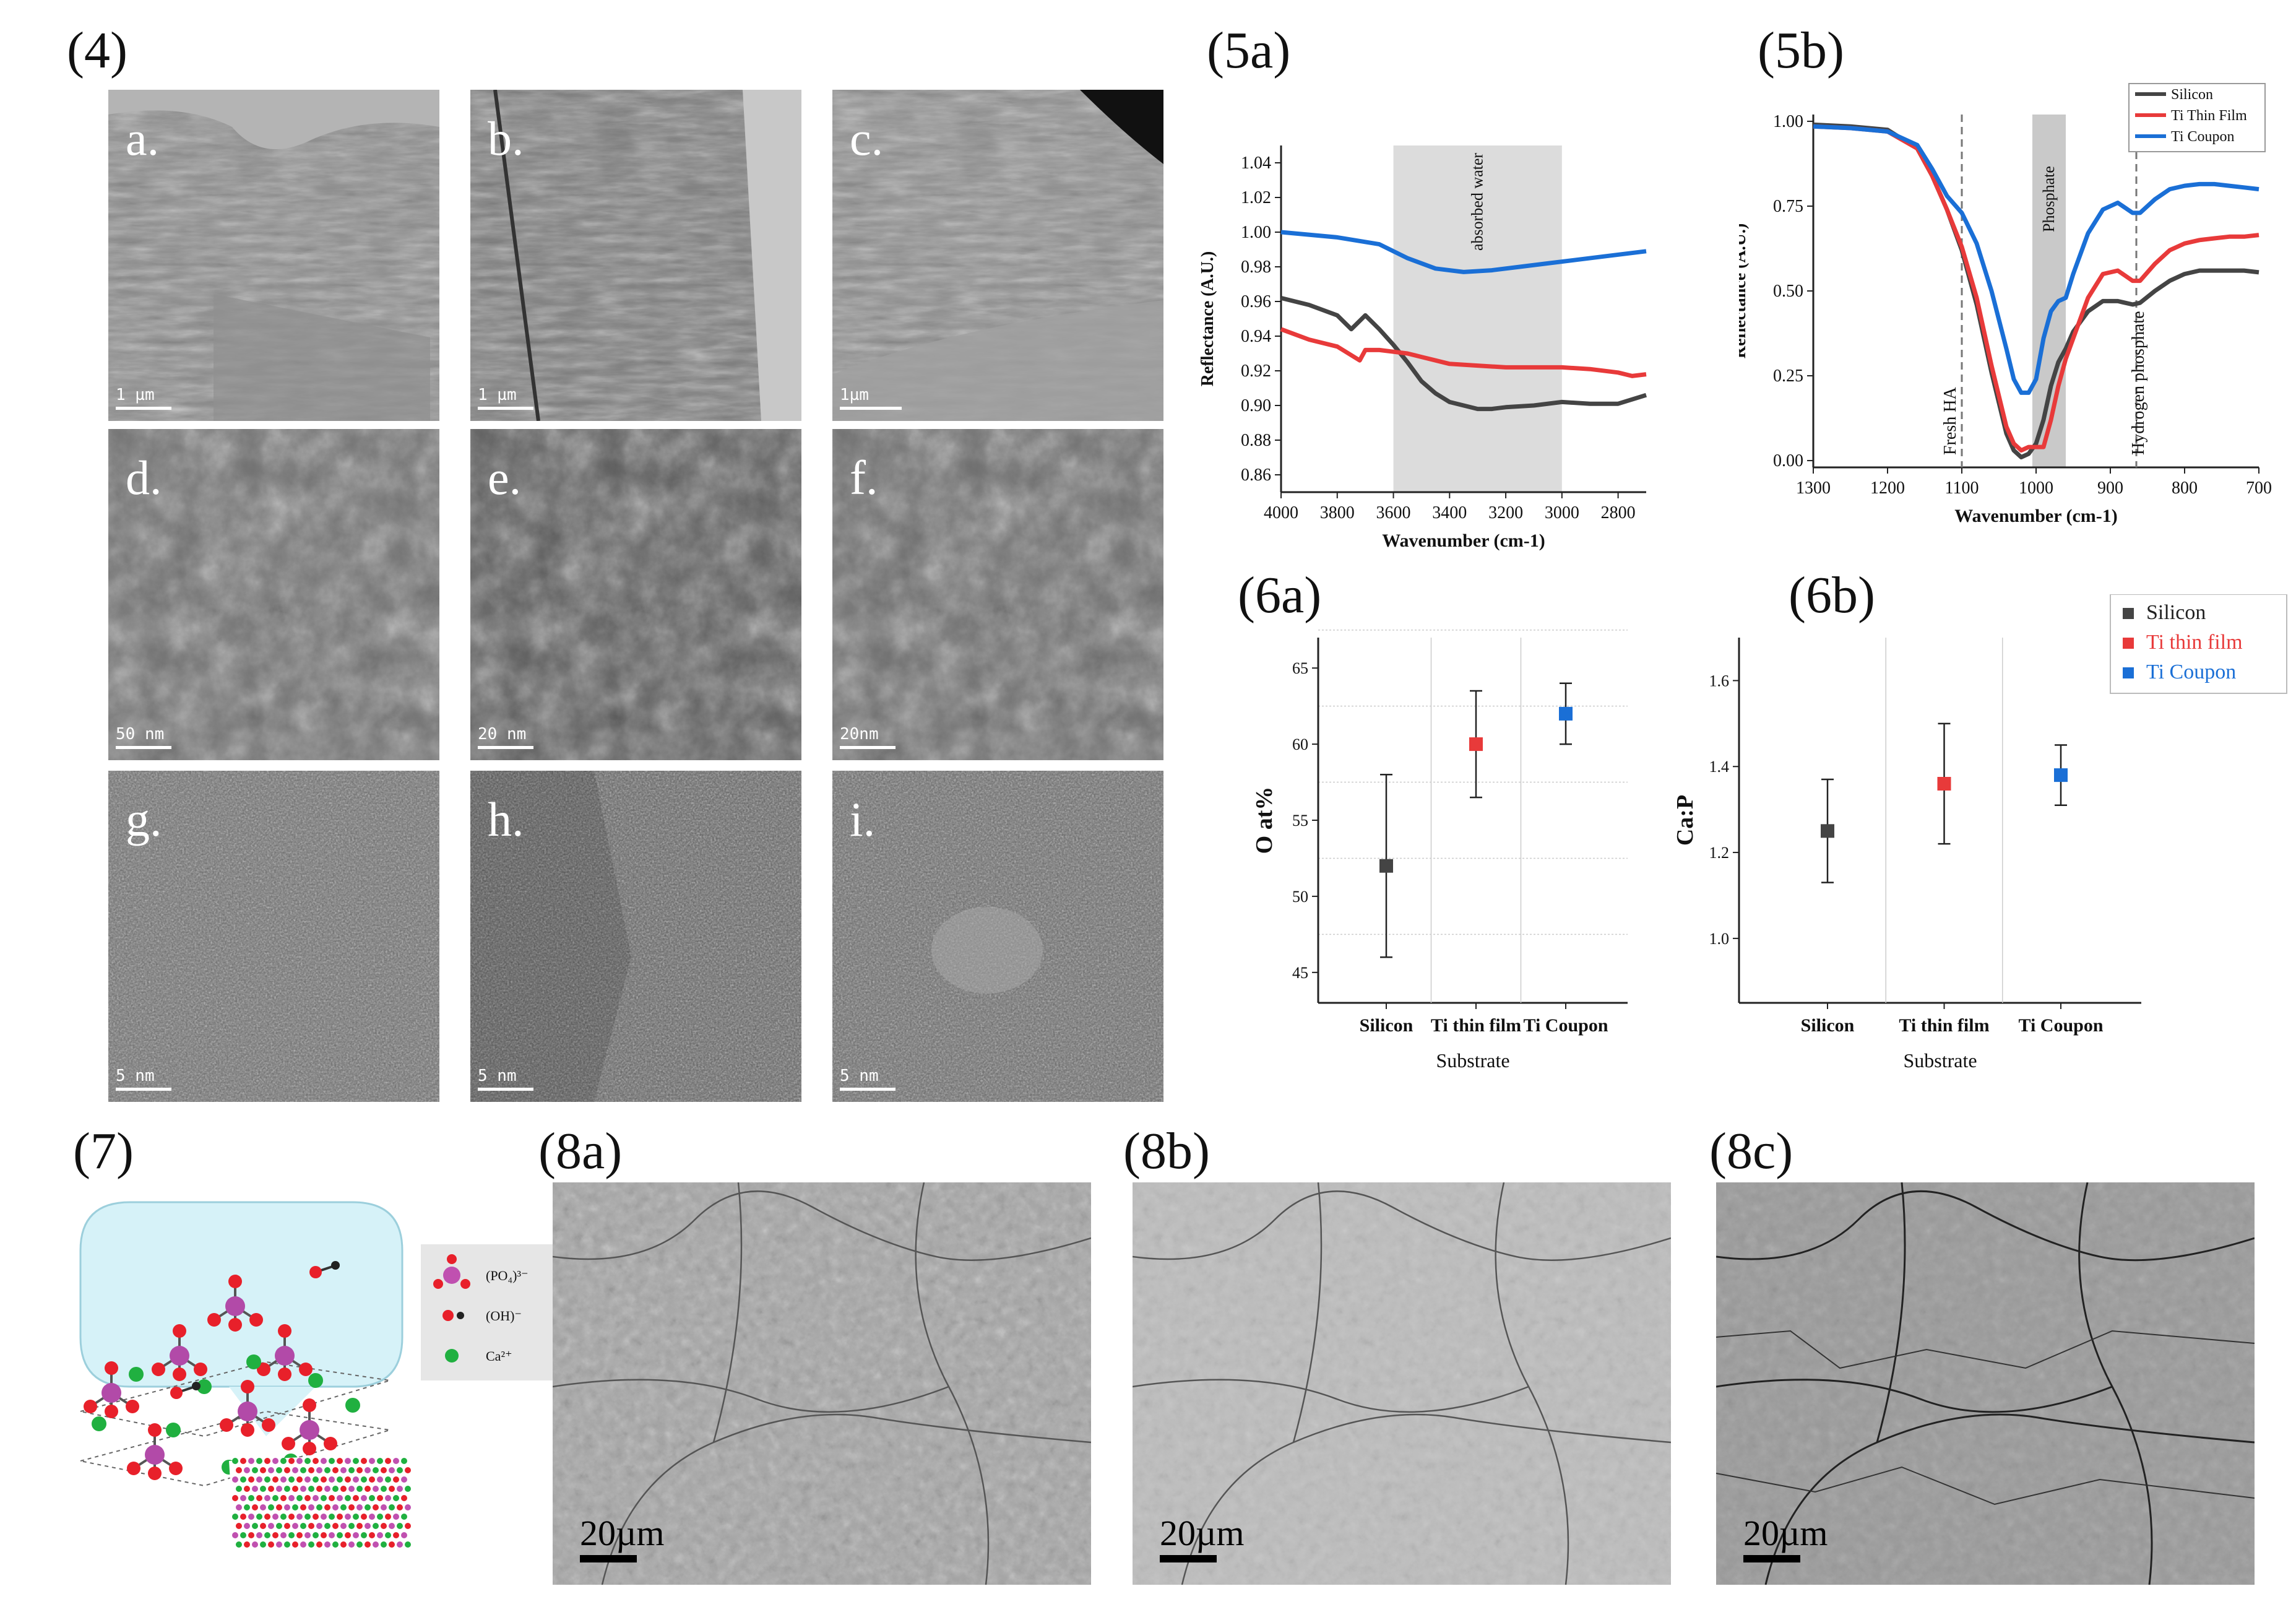 This screenshot has height=1612, width=2296. I want to click on panel-label-6b: (6b), so click(1832, 595).